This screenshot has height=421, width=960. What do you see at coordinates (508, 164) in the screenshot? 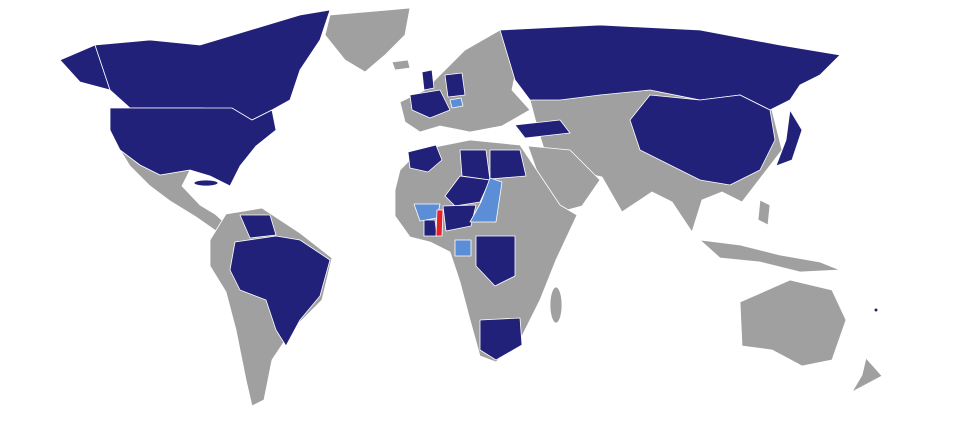
I see `egypt` at bounding box center [508, 164].